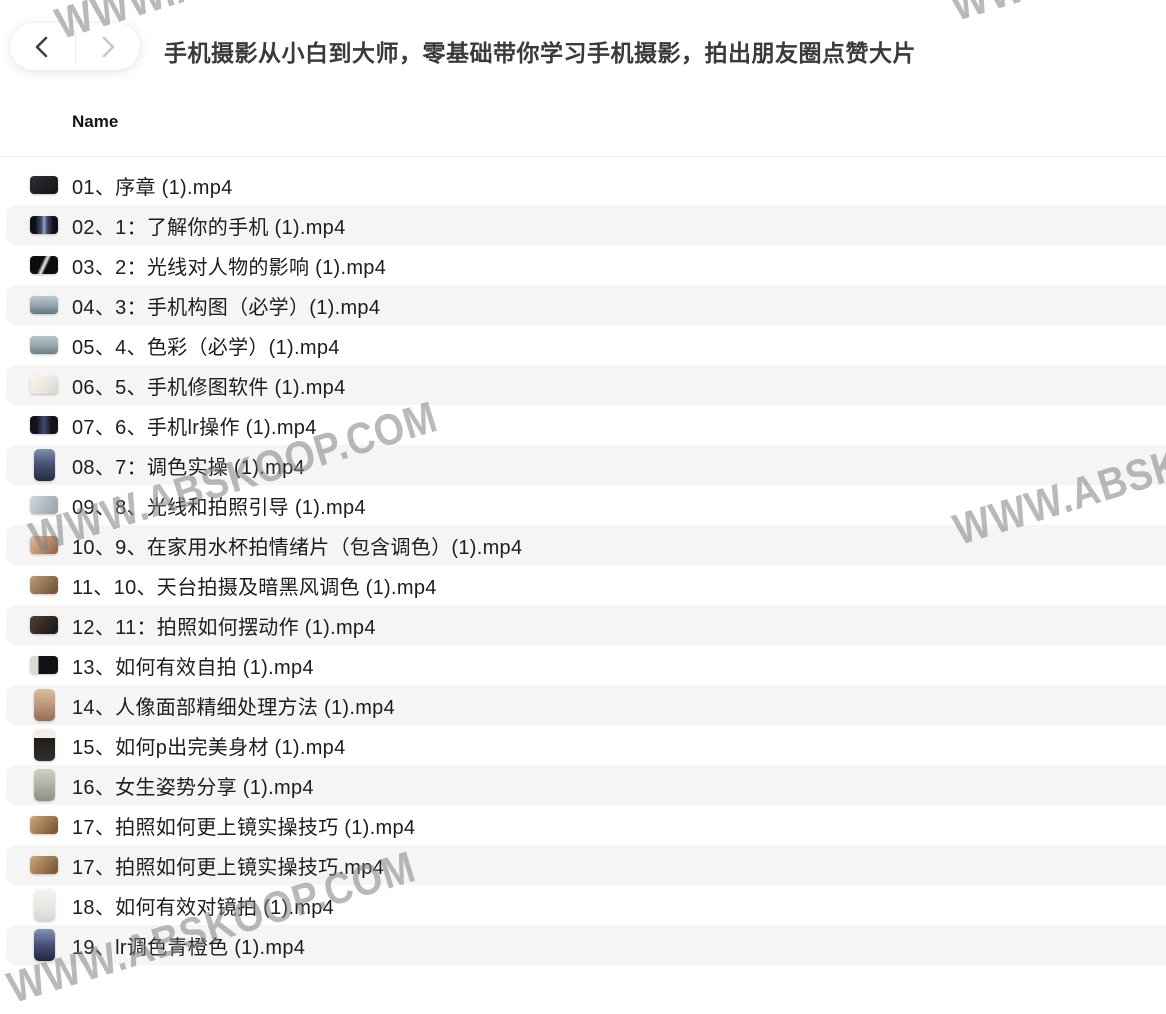 The height and width of the screenshot is (1014, 1166). What do you see at coordinates (586, 225) in the screenshot?
I see `file-row: 02、1：了解你的手机 (1).mp4` at bounding box center [586, 225].